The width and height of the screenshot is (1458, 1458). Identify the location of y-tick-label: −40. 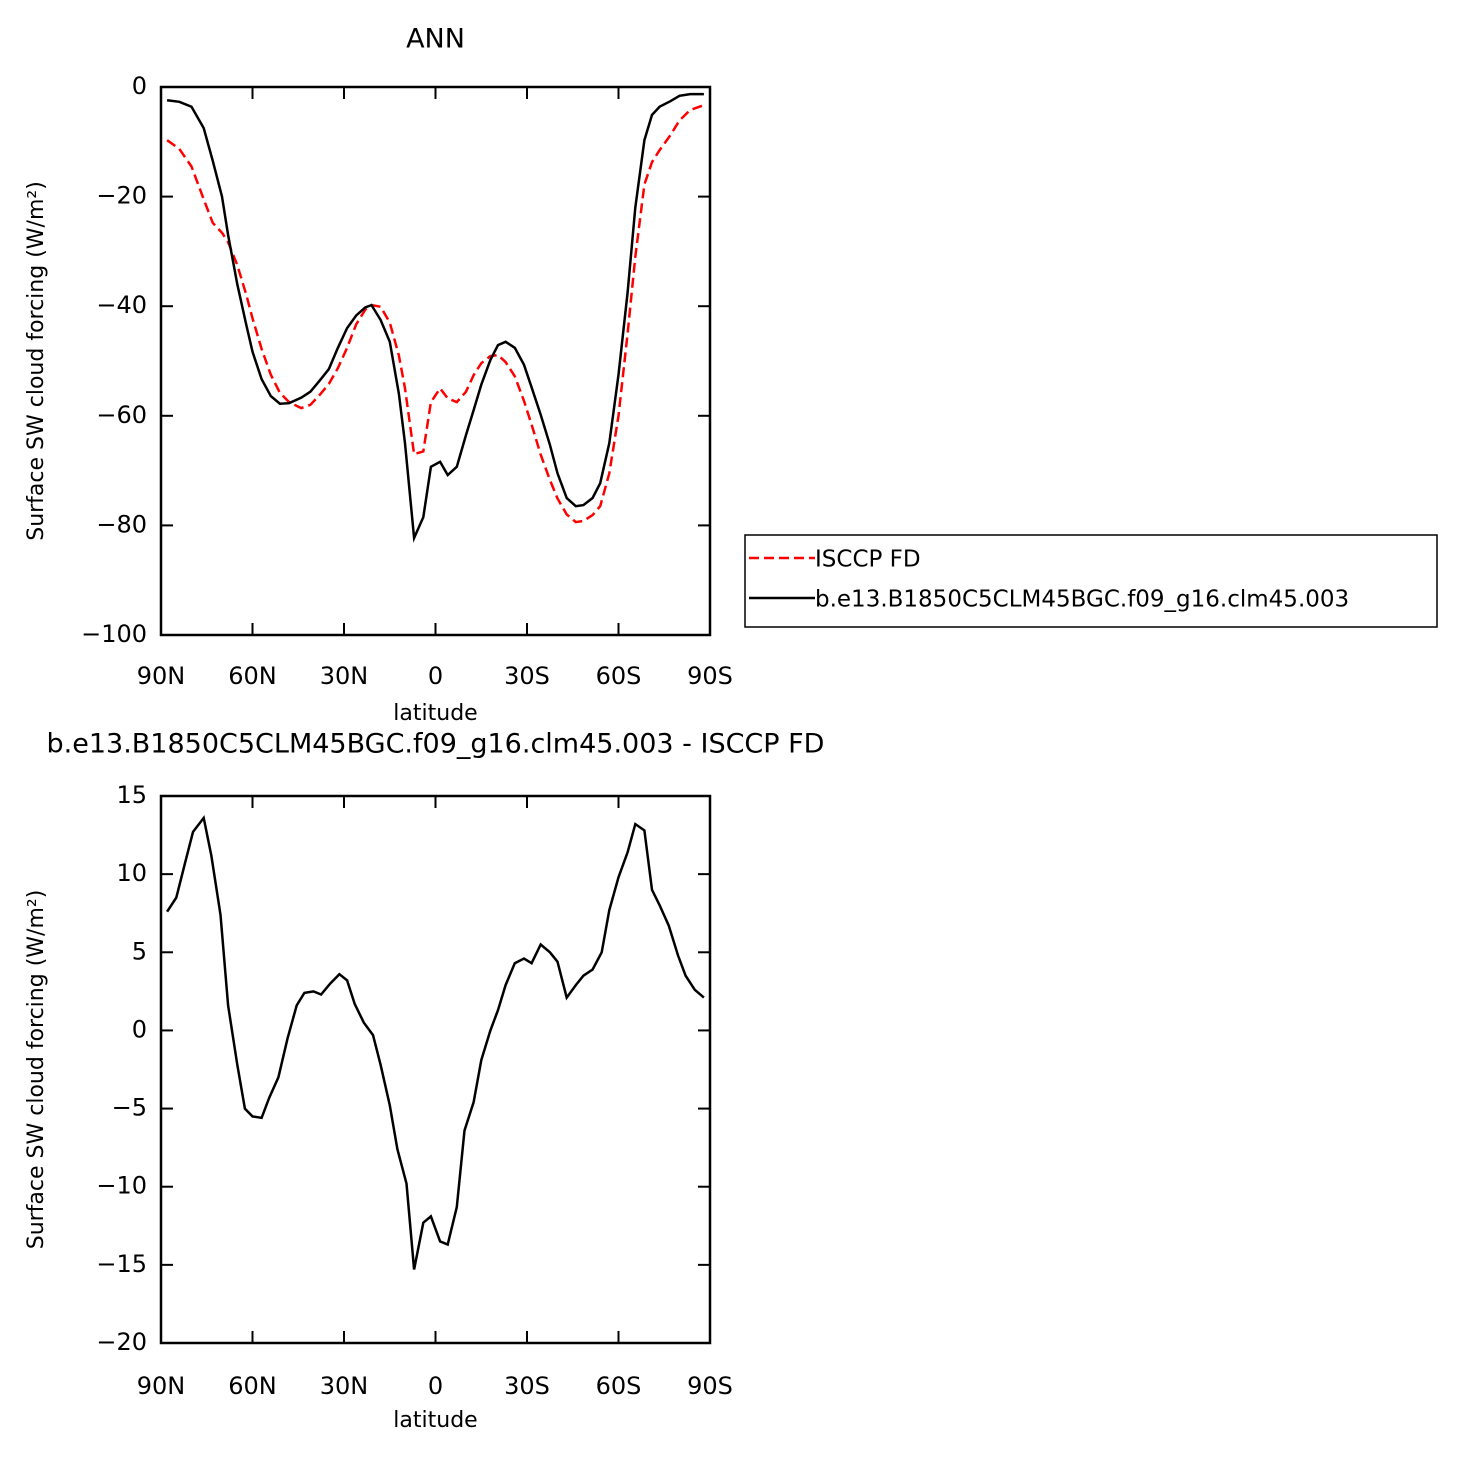
(121, 305).